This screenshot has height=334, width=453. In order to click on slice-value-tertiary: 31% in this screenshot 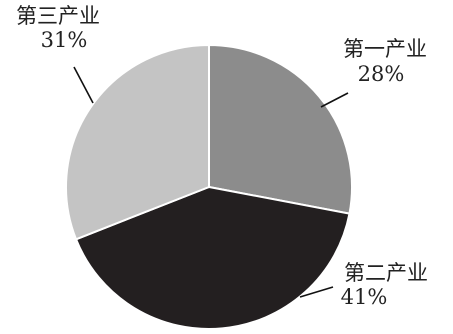, I will do `click(64, 40)`.